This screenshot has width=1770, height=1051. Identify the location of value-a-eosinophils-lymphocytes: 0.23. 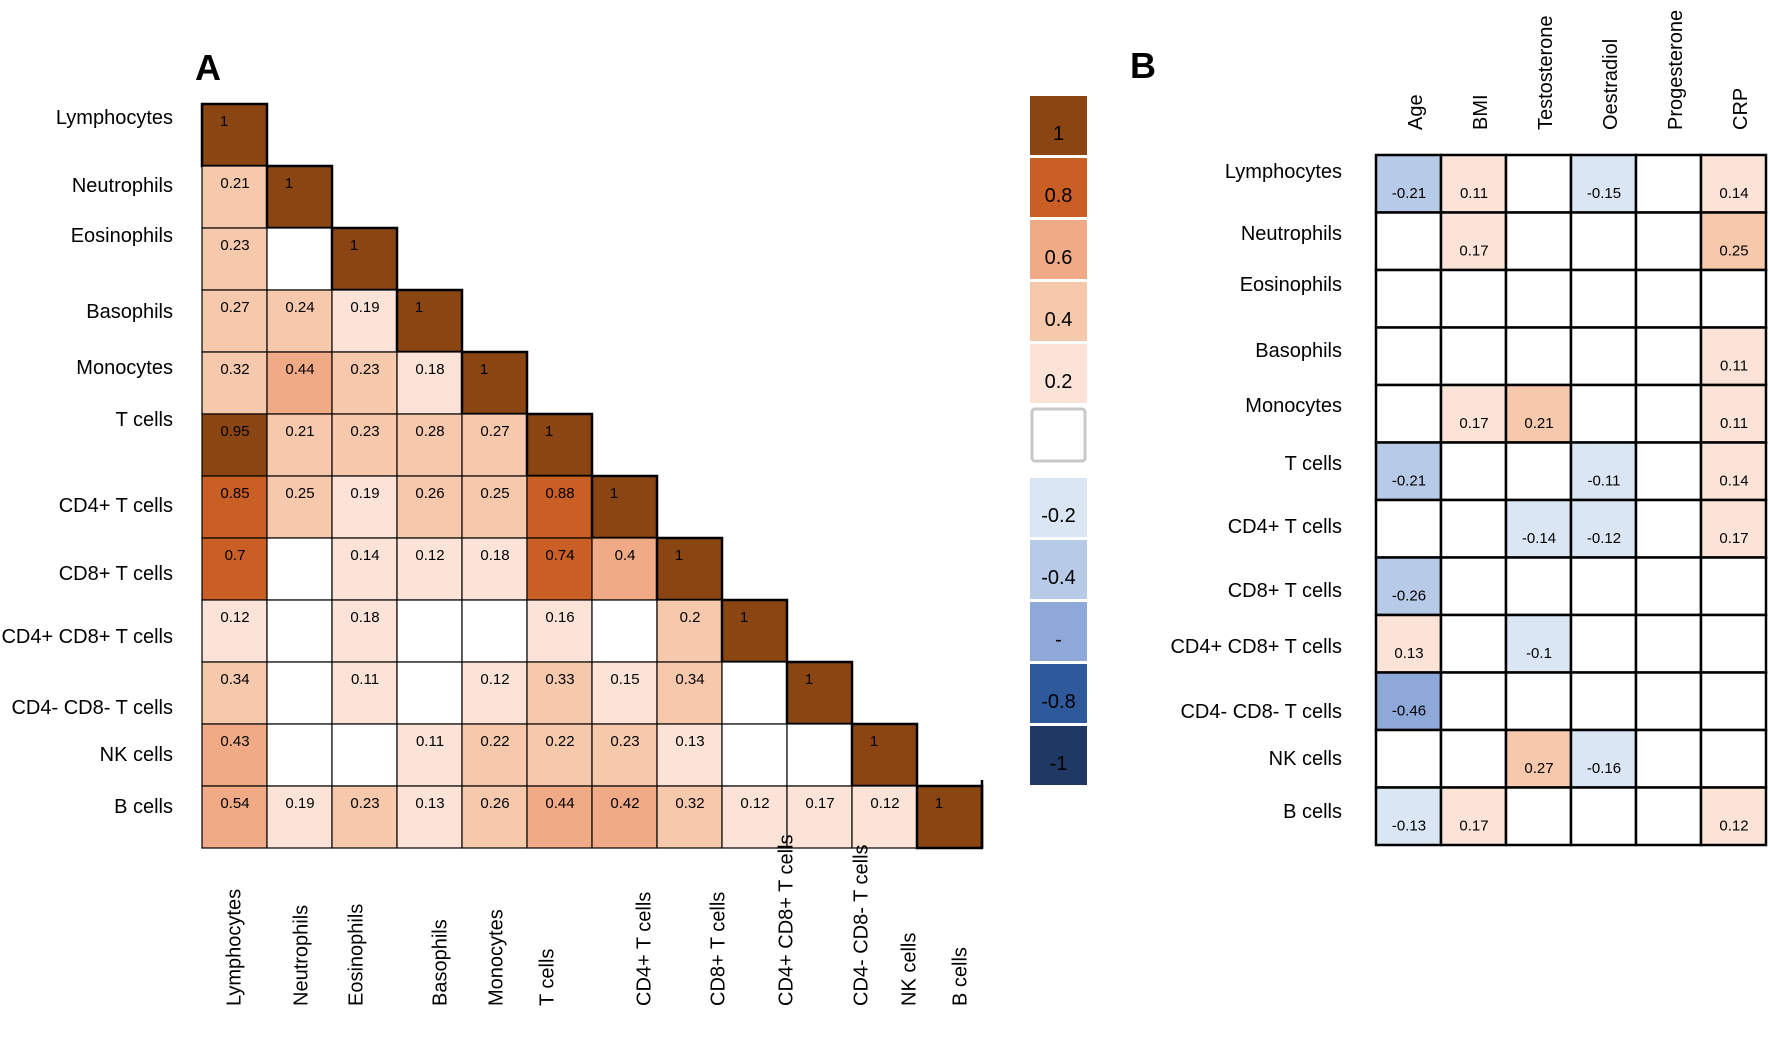
(234, 245).